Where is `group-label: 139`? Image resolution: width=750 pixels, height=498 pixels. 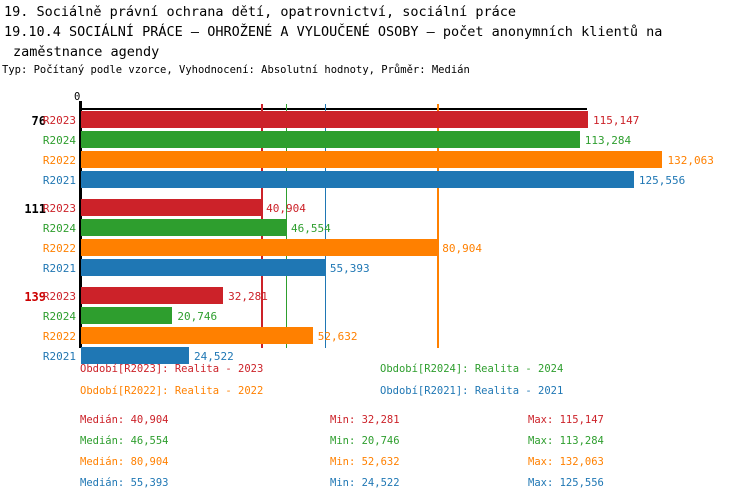
group-label: 139 is located at coordinates (35, 297).